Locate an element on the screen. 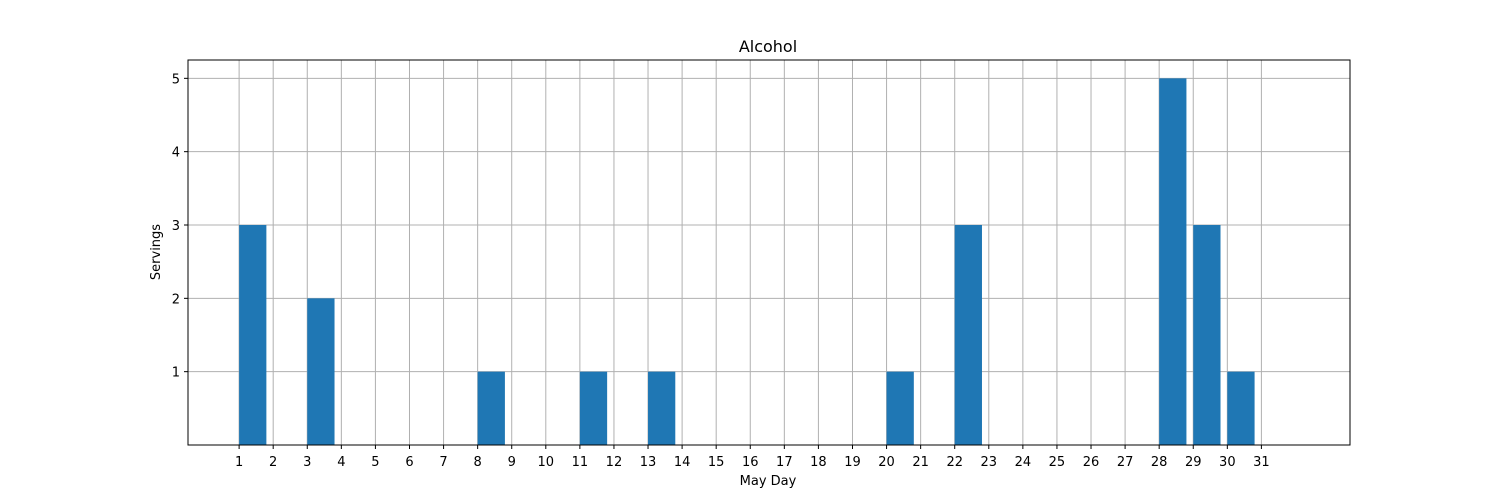 The image size is (1500, 500). y-tick-label: 1 is located at coordinates (176, 373).